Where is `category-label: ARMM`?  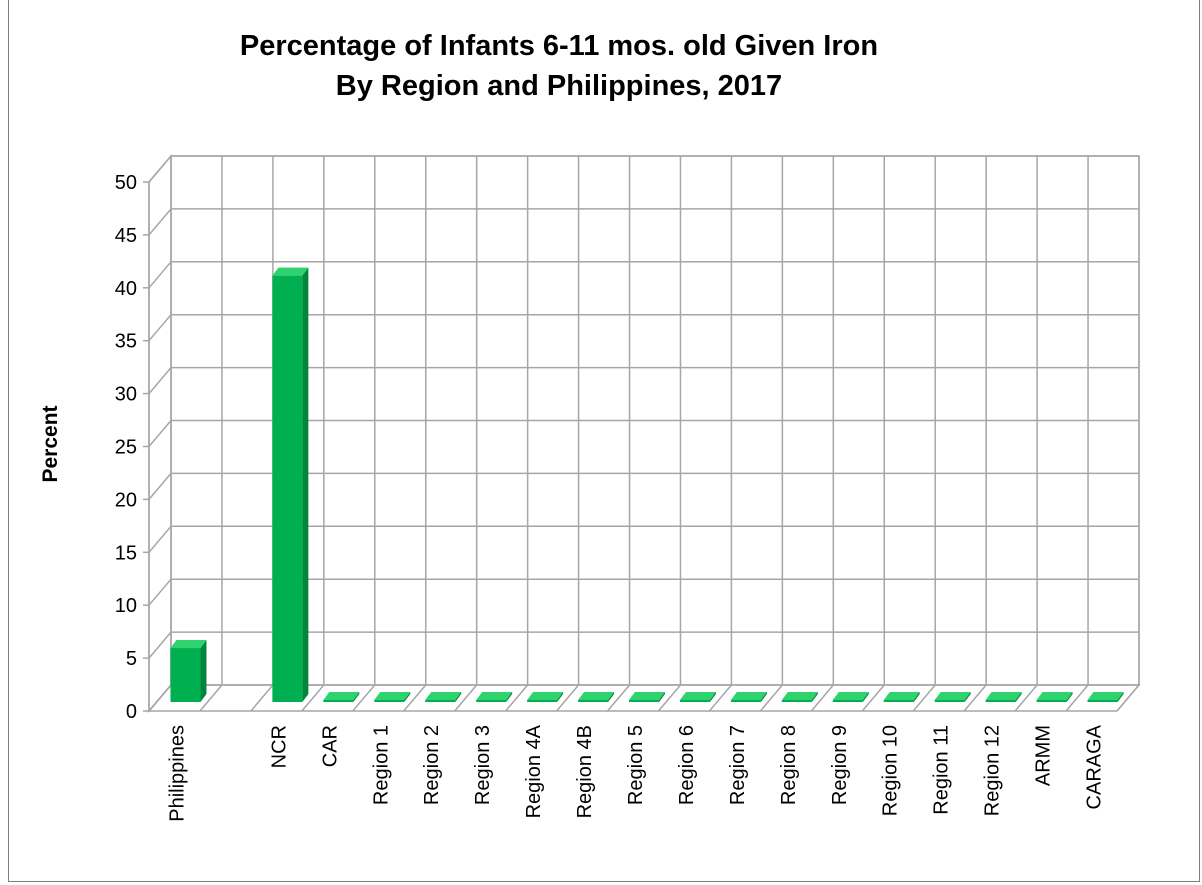 category-label: ARMM is located at coordinates (1044, 755).